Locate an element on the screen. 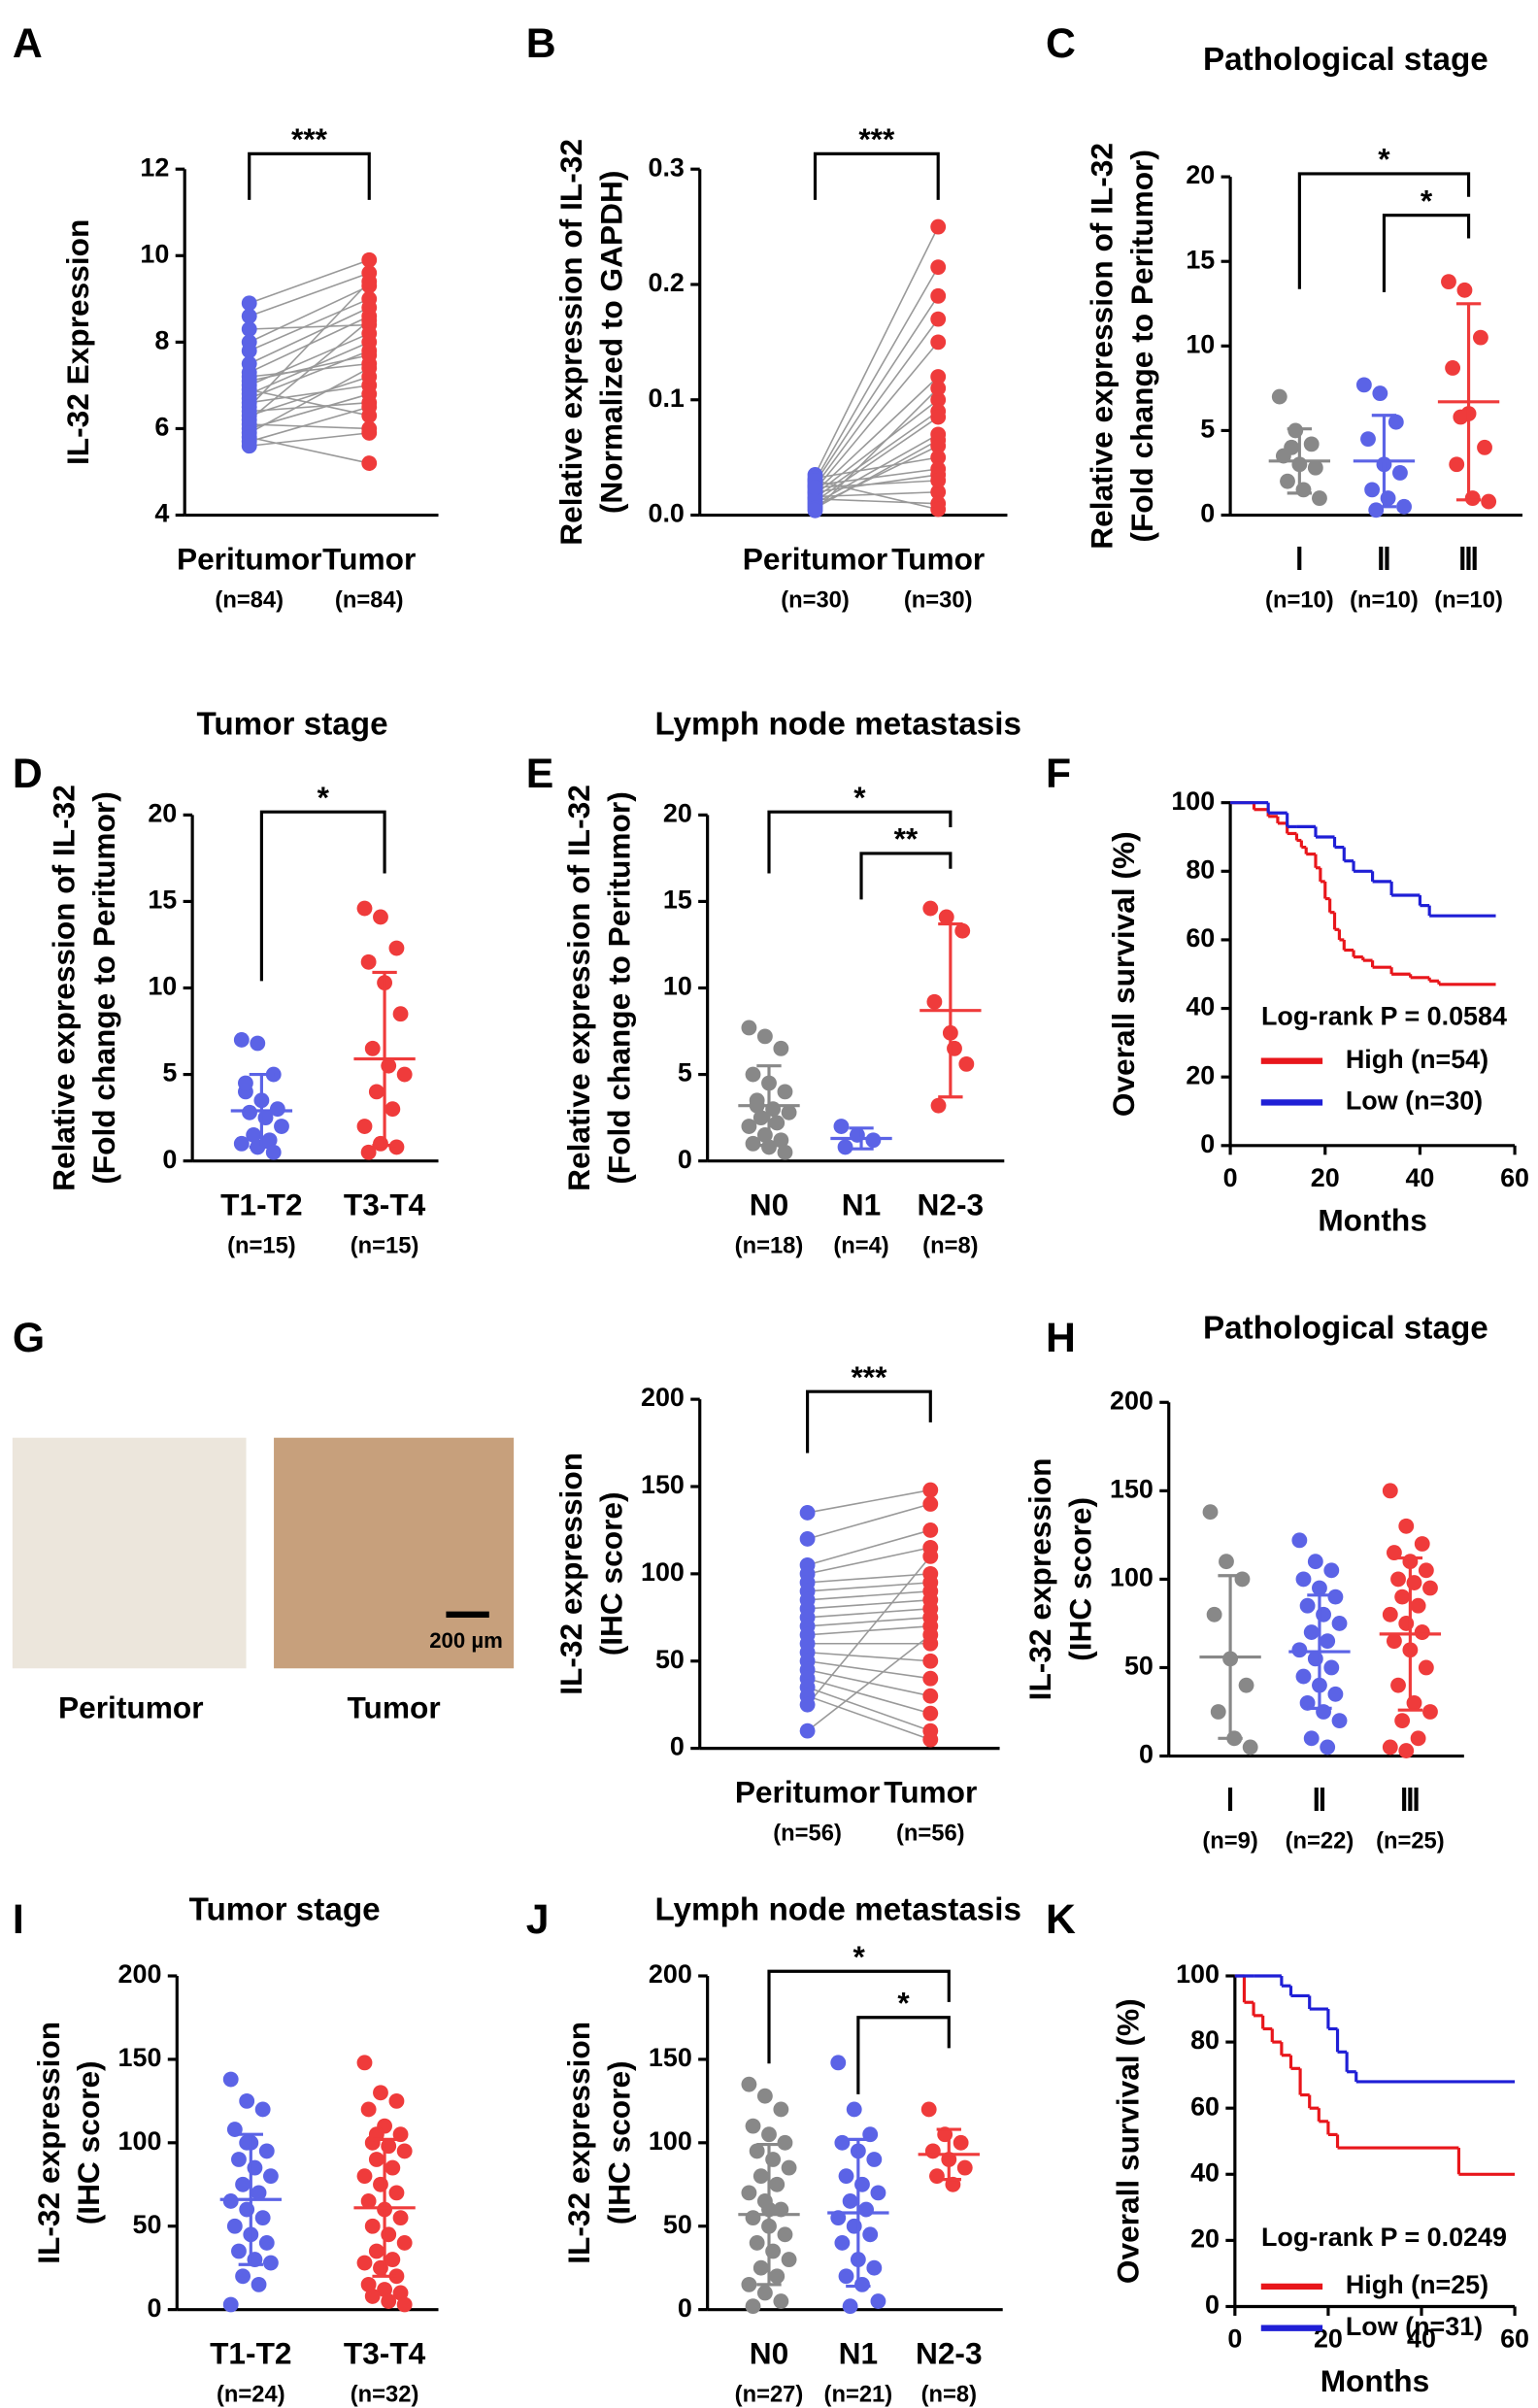 The image size is (1538, 2408). y-tick-label: 200 is located at coordinates (670, 1974).